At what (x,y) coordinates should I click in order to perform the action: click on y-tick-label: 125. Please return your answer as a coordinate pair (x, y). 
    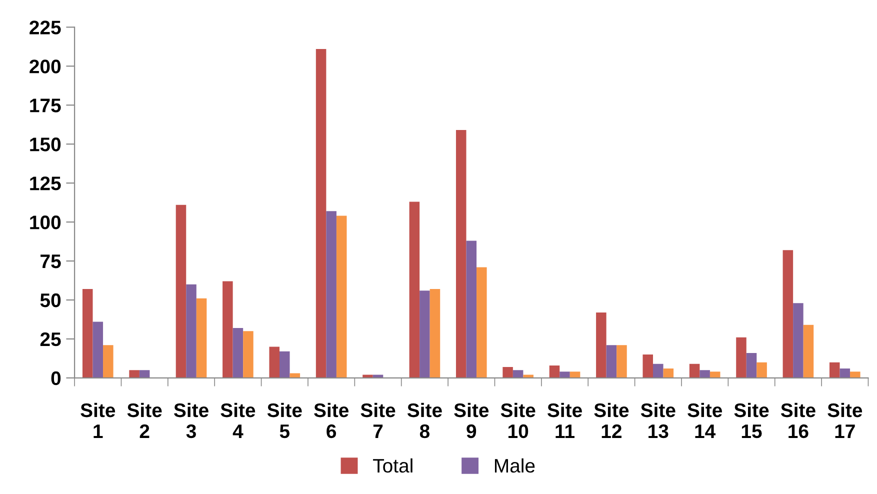
    Looking at the image, I should click on (45, 183).